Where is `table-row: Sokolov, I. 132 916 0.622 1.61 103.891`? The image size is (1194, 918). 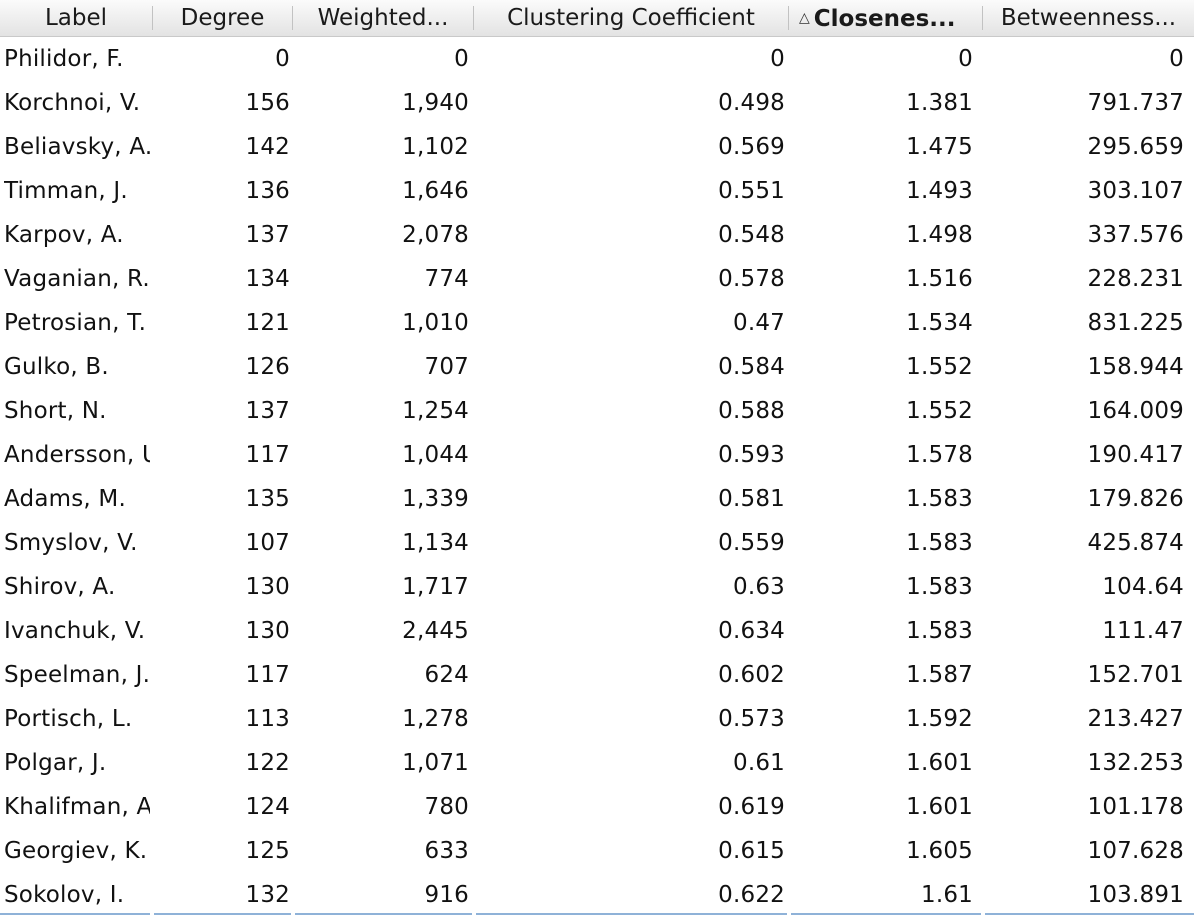
table-row: Sokolov, I. 132 916 0.622 1.61 103.891 is located at coordinates (597, 895).